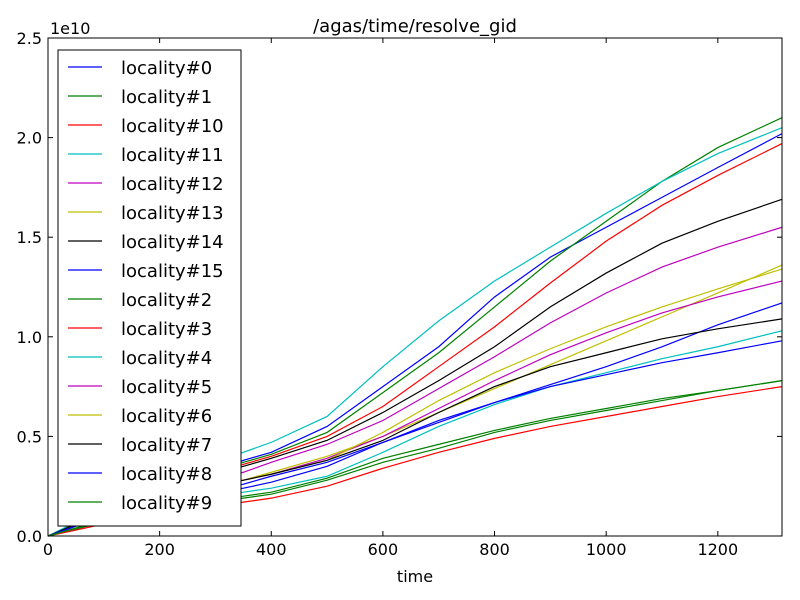  What do you see at coordinates (494, 549) in the screenshot?
I see `x-tick-label: 800` at bounding box center [494, 549].